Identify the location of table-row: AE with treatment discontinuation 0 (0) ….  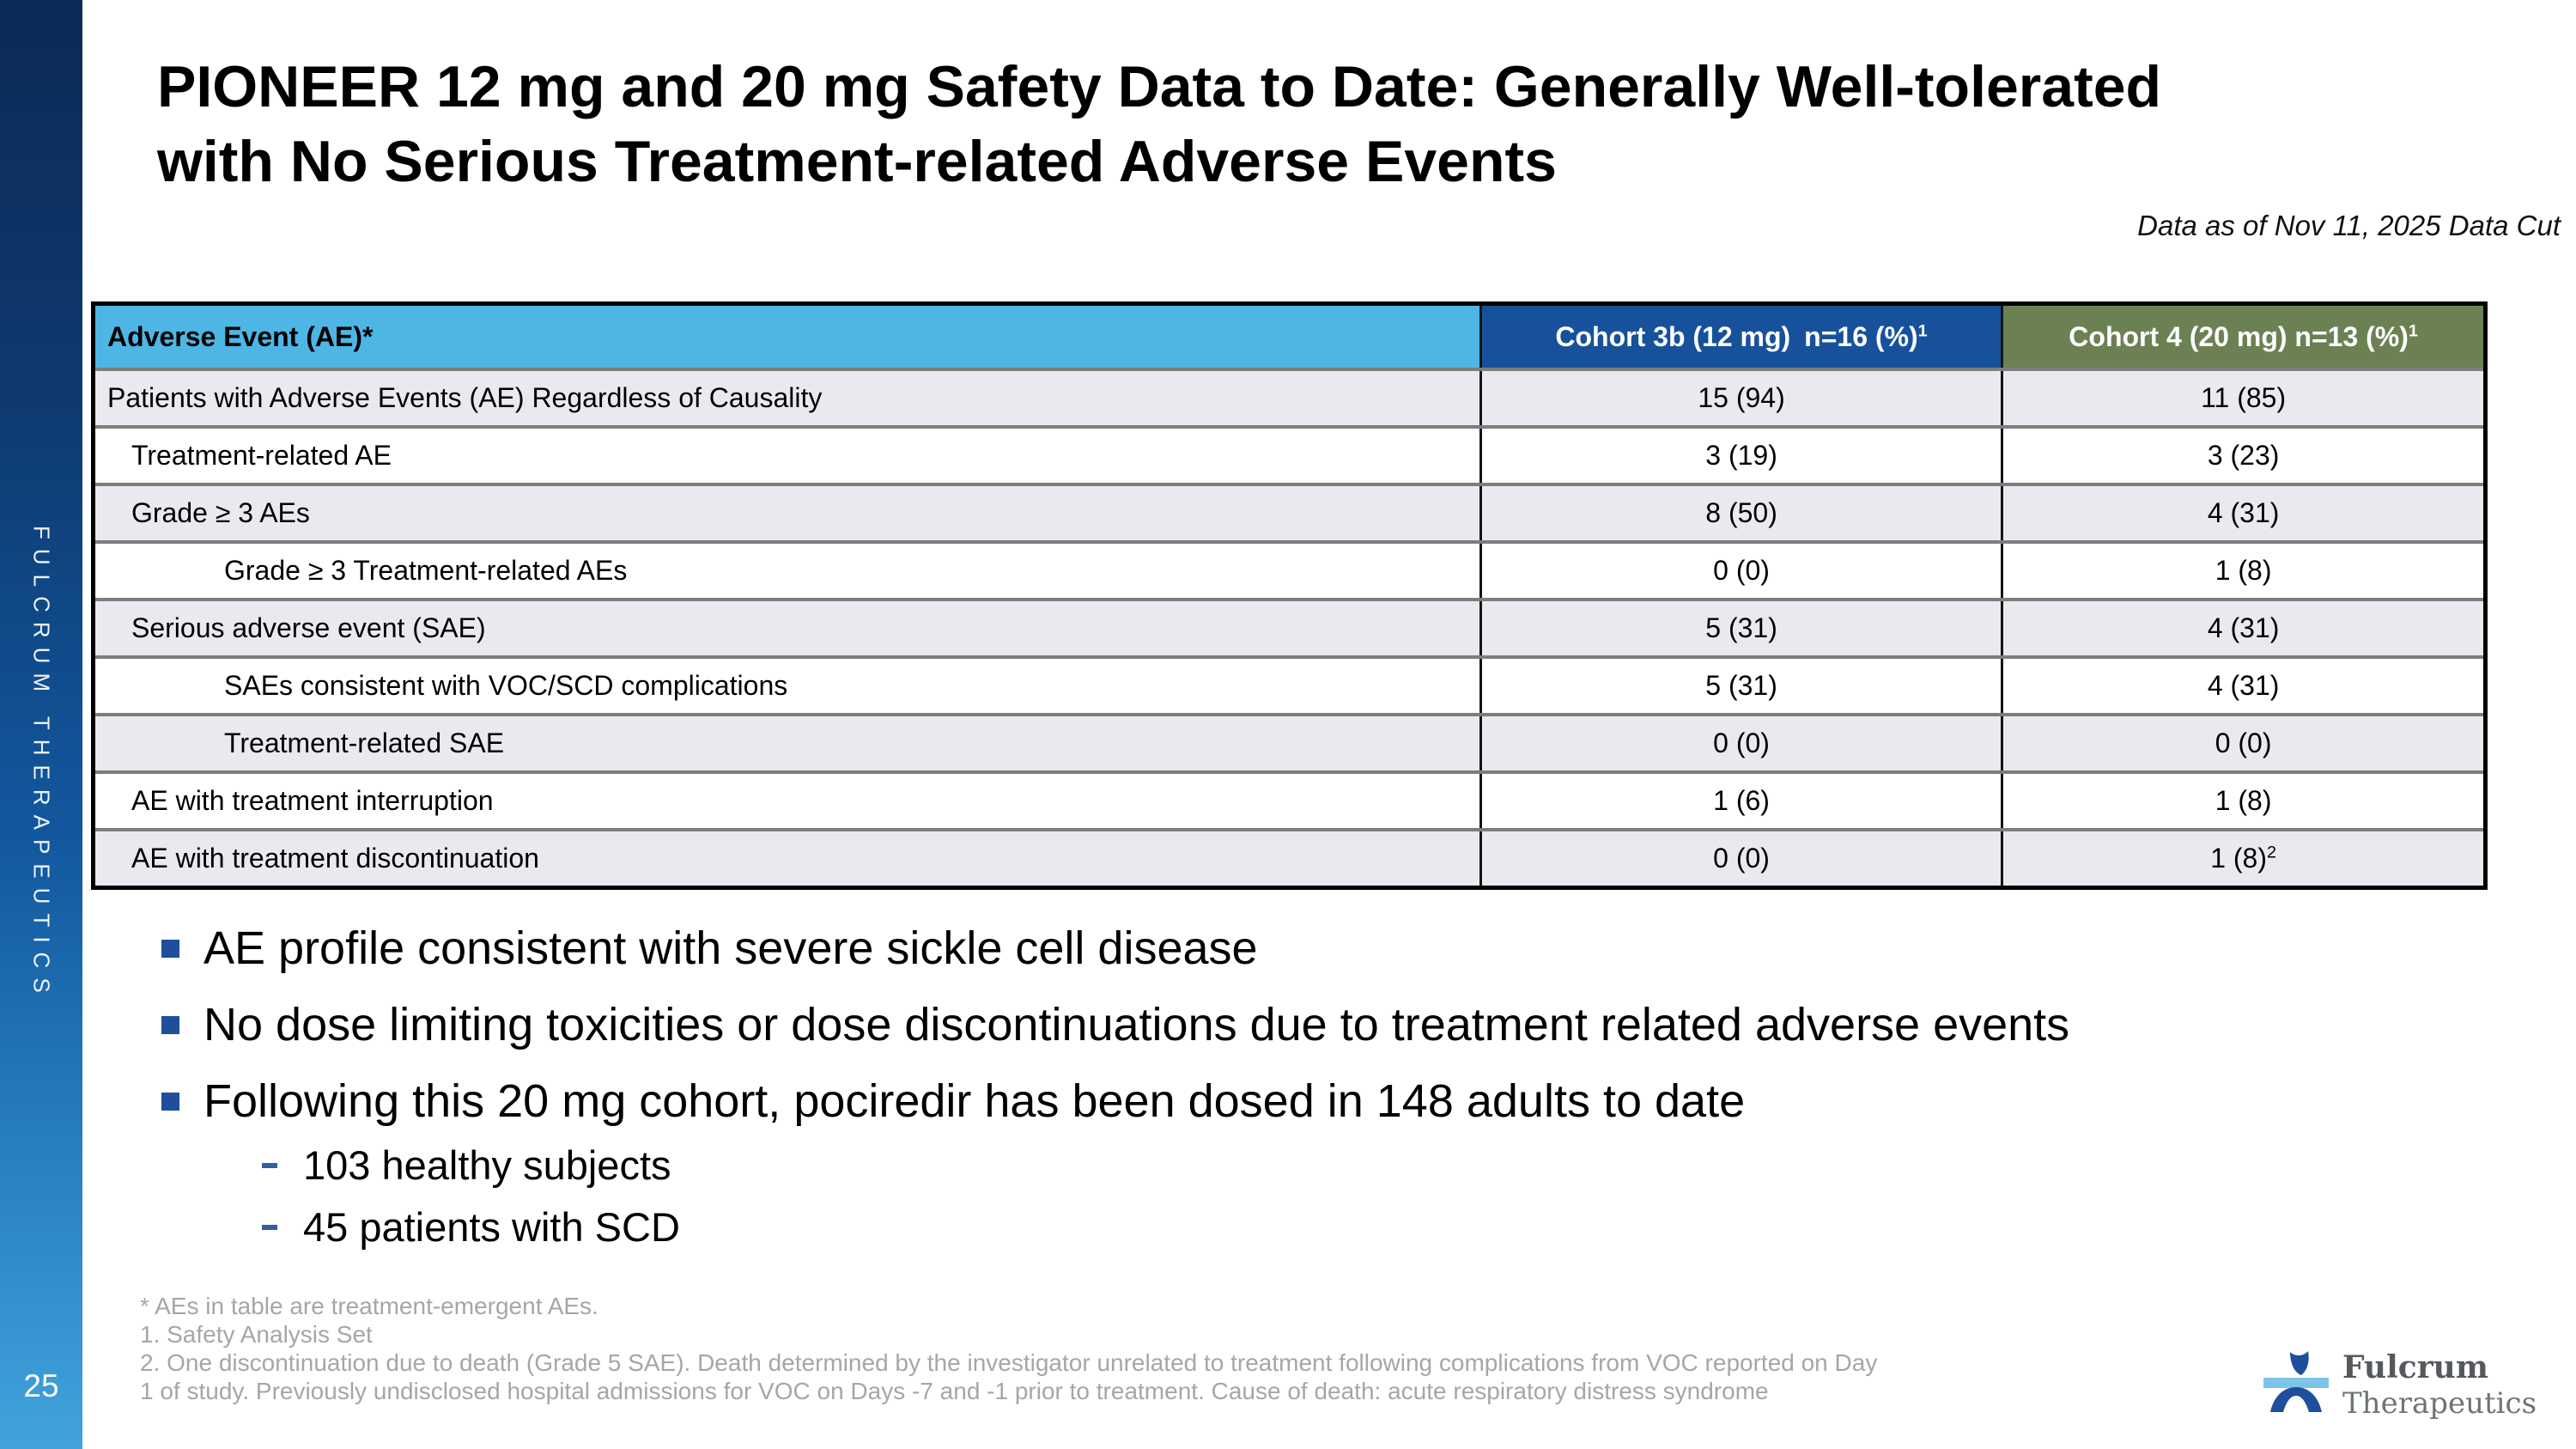
(1290, 859).